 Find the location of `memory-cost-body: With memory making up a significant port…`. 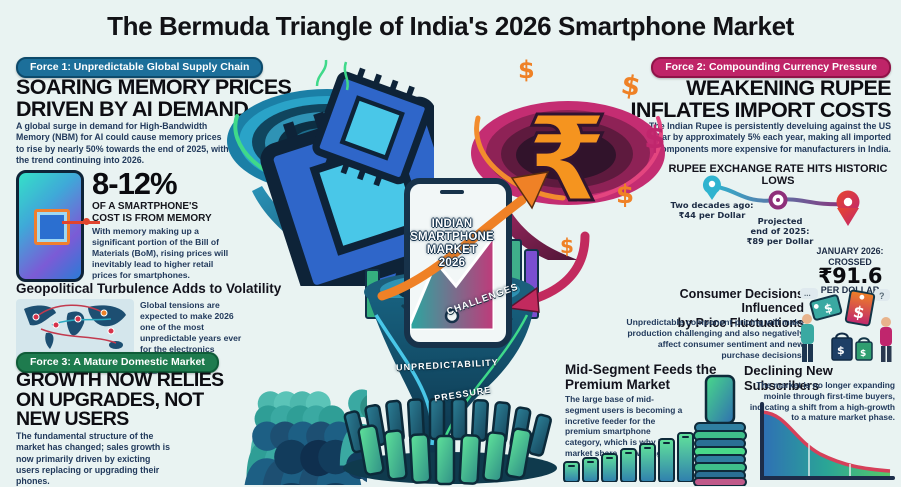

memory-cost-body: With memory making up a significant port… is located at coordinates (160, 253).